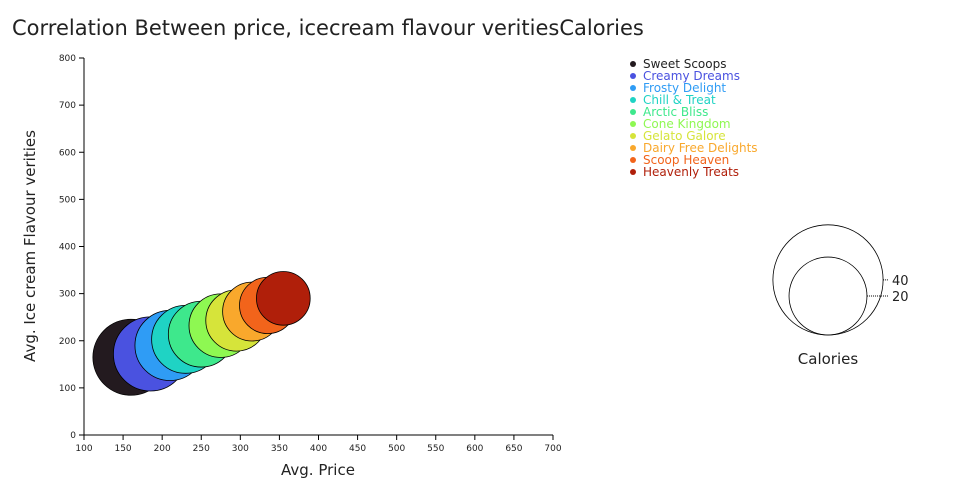 Image resolution: width=960 pixels, height=500 pixels. Describe the element at coordinates (201, 333) in the screenshot. I see `data-points` at that location.